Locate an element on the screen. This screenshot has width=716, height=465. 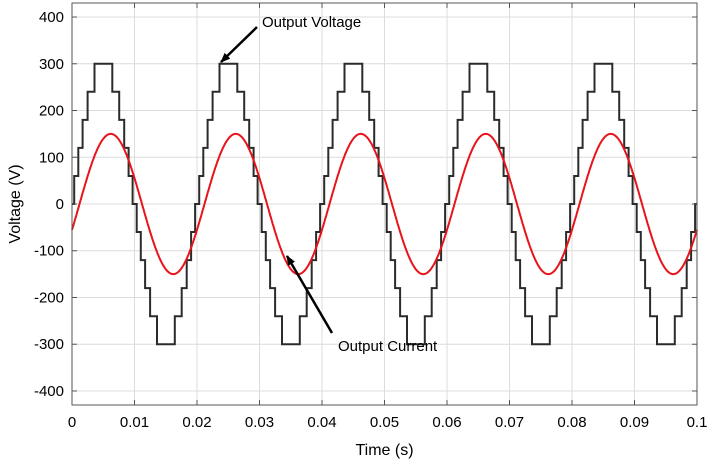
x-tick-label: 0.02 is located at coordinates (196, 422).